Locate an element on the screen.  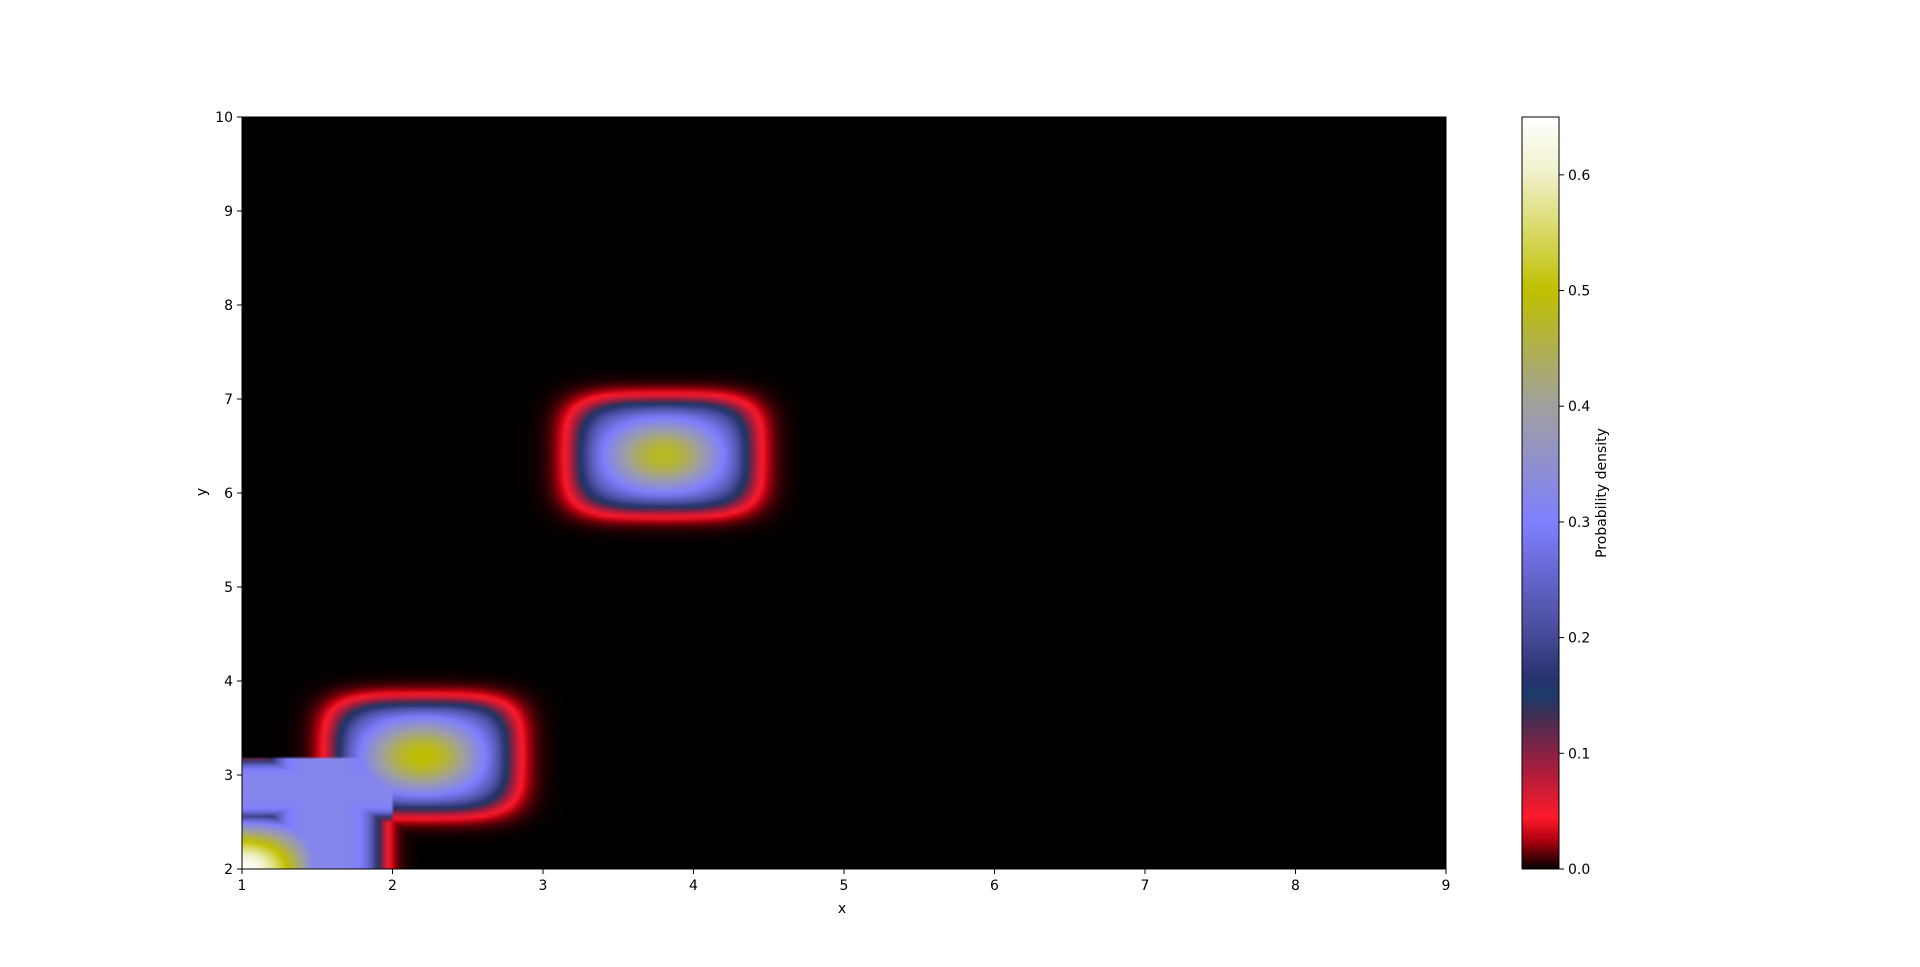
x-tick-label: 2 is located at coordinates (392, 886).